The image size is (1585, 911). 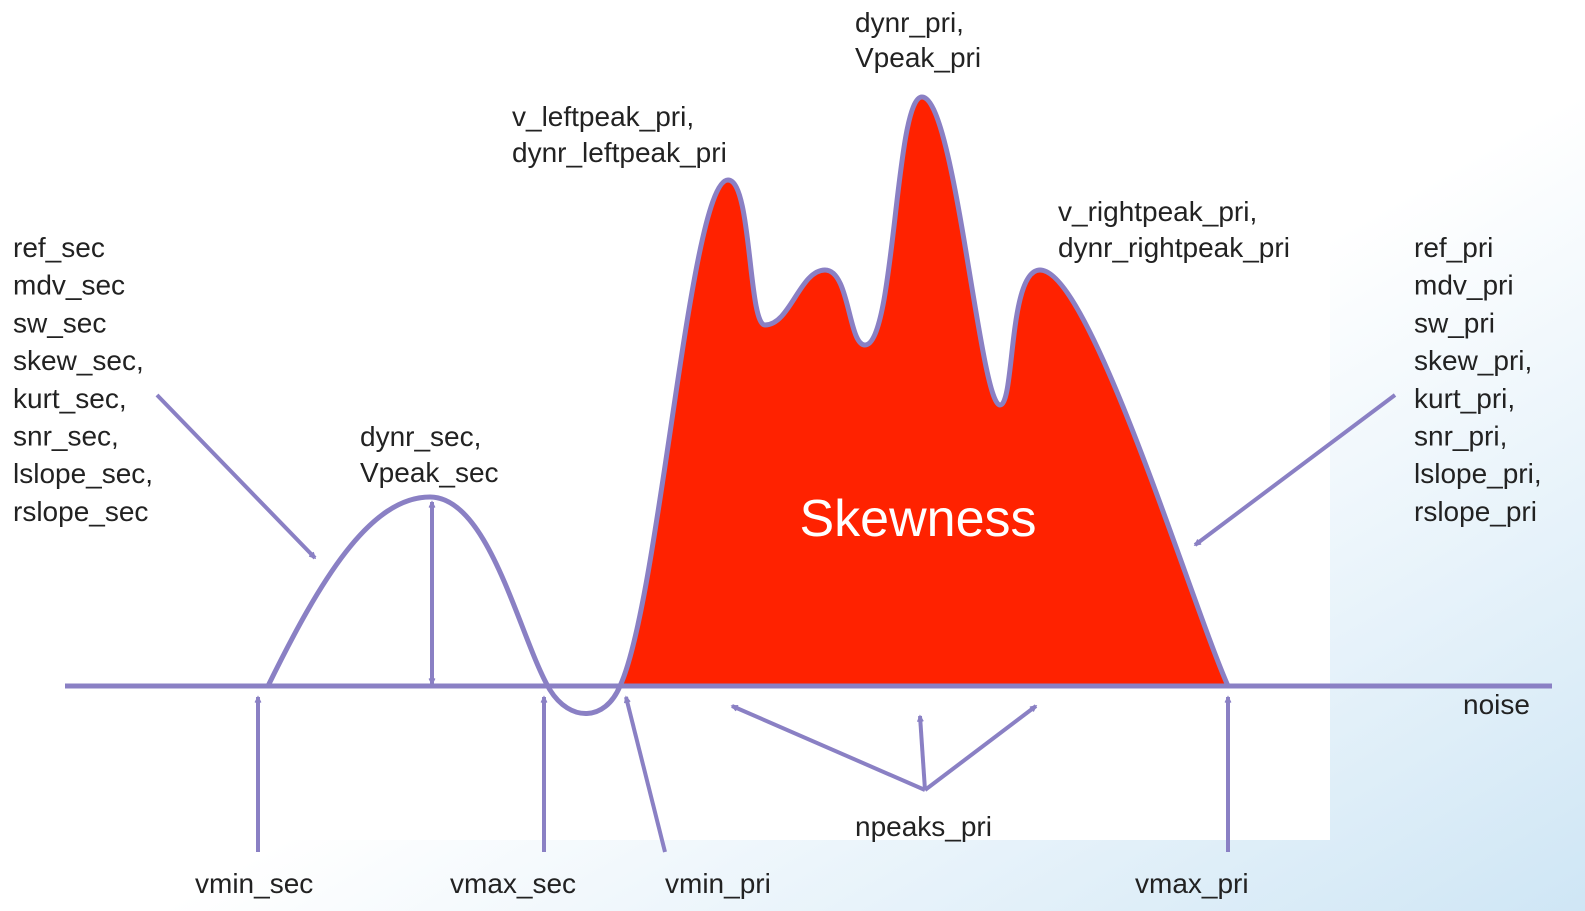 What do you see at coordinates (918, 519) in the screenshot?
I see `center-label: Skewness` at bounding box center [918, 519].